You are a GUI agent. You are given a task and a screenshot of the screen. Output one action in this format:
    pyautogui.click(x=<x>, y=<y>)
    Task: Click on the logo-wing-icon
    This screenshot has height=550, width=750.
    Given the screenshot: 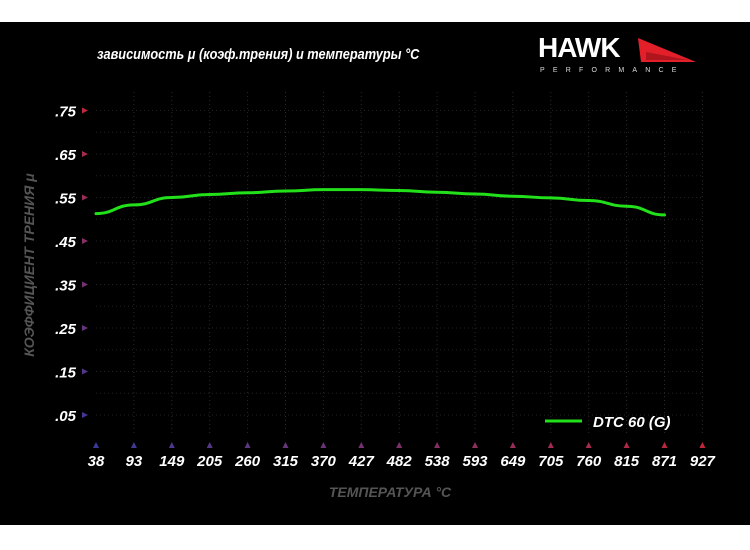 What is the action you would take?
    pyautogui.click(x=667, y=50)
    